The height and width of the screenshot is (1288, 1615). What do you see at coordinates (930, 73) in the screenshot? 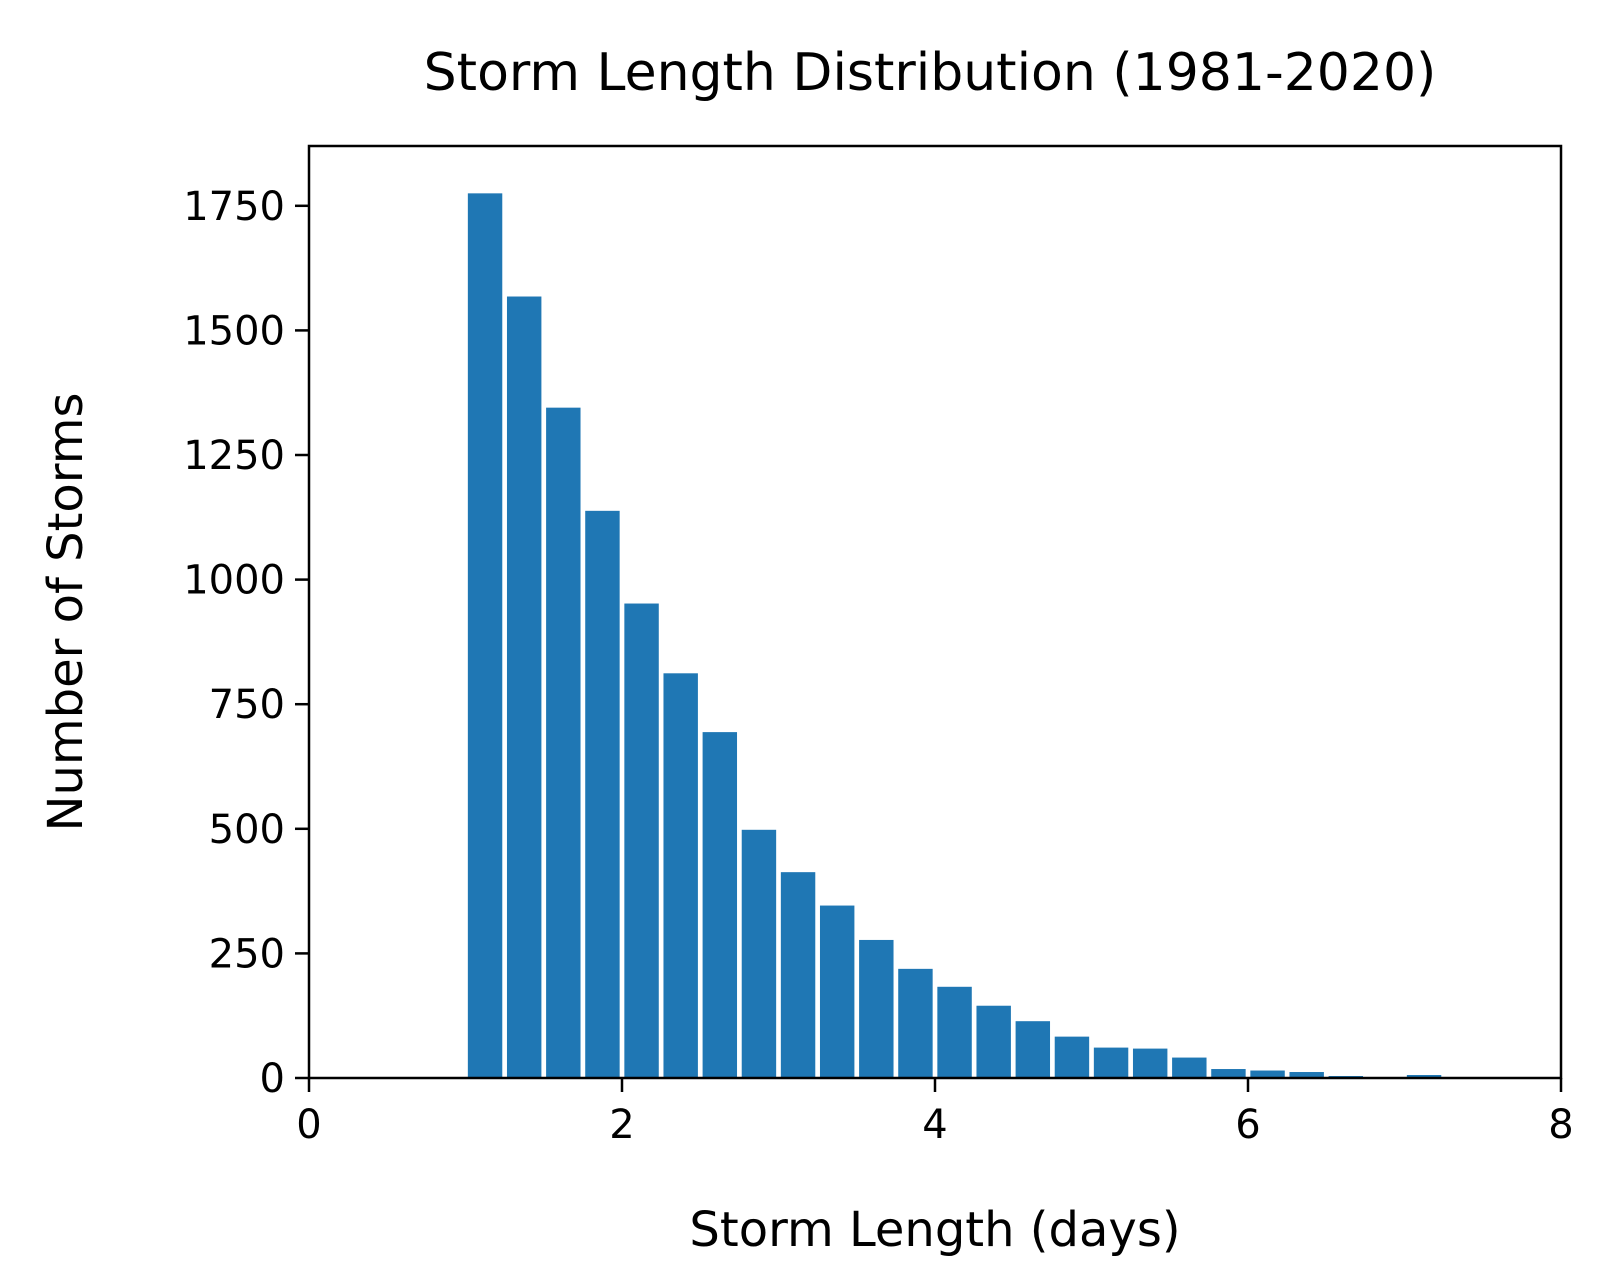
I see `chart-title: Storm Length Distribution (1981-2020)` at bounding box center [930, 73].